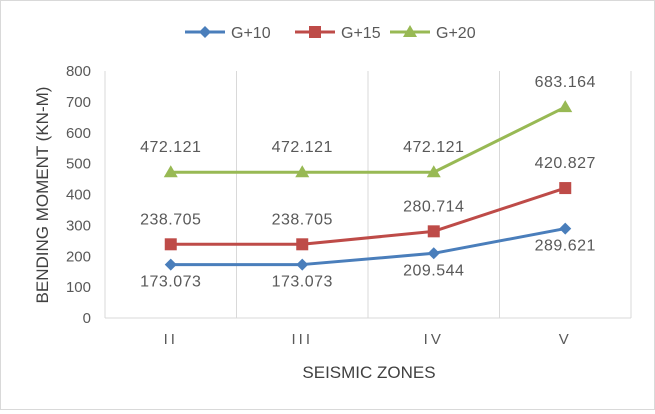  What do you see at coordinates (434, 339) in the screenshot?
I see `x-tick-label: IV` at bounding box center [434, 339].